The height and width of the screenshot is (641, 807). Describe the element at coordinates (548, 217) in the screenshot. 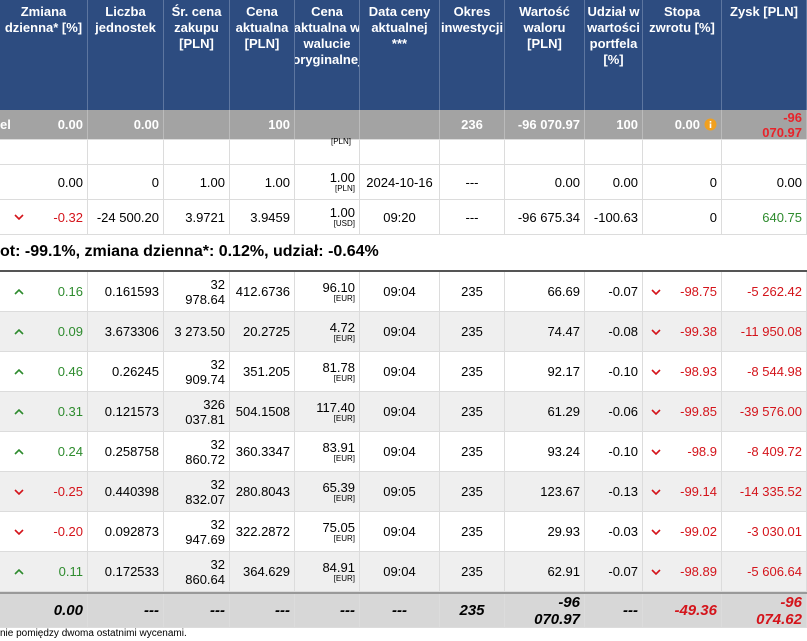

I see `cell-value: -96 675.34` at that location.